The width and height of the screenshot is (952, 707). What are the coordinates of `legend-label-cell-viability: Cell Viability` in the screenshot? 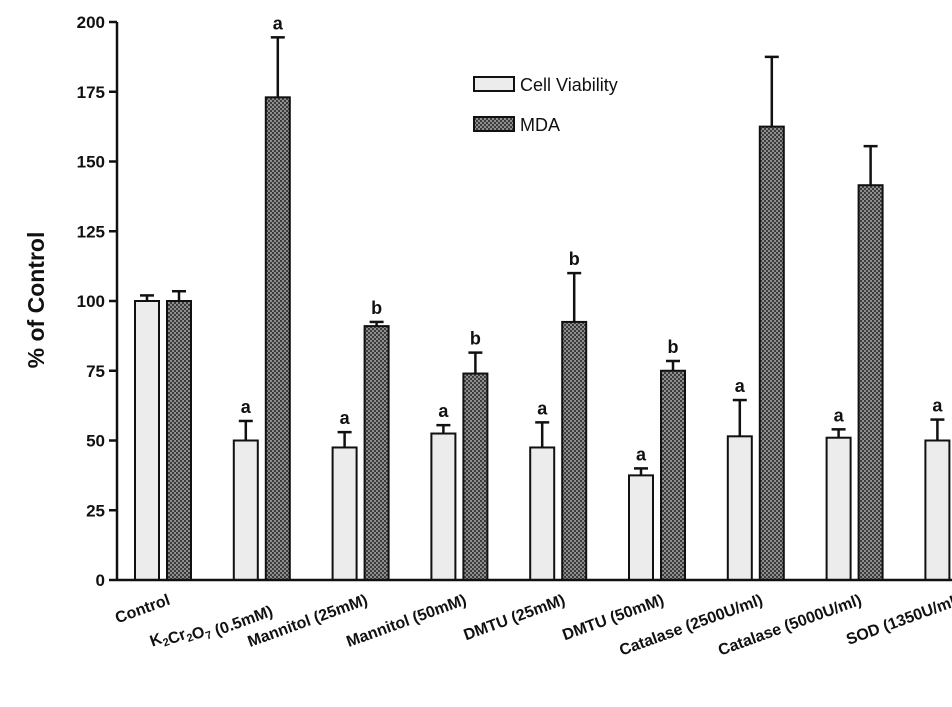 It's located at (569, 85).